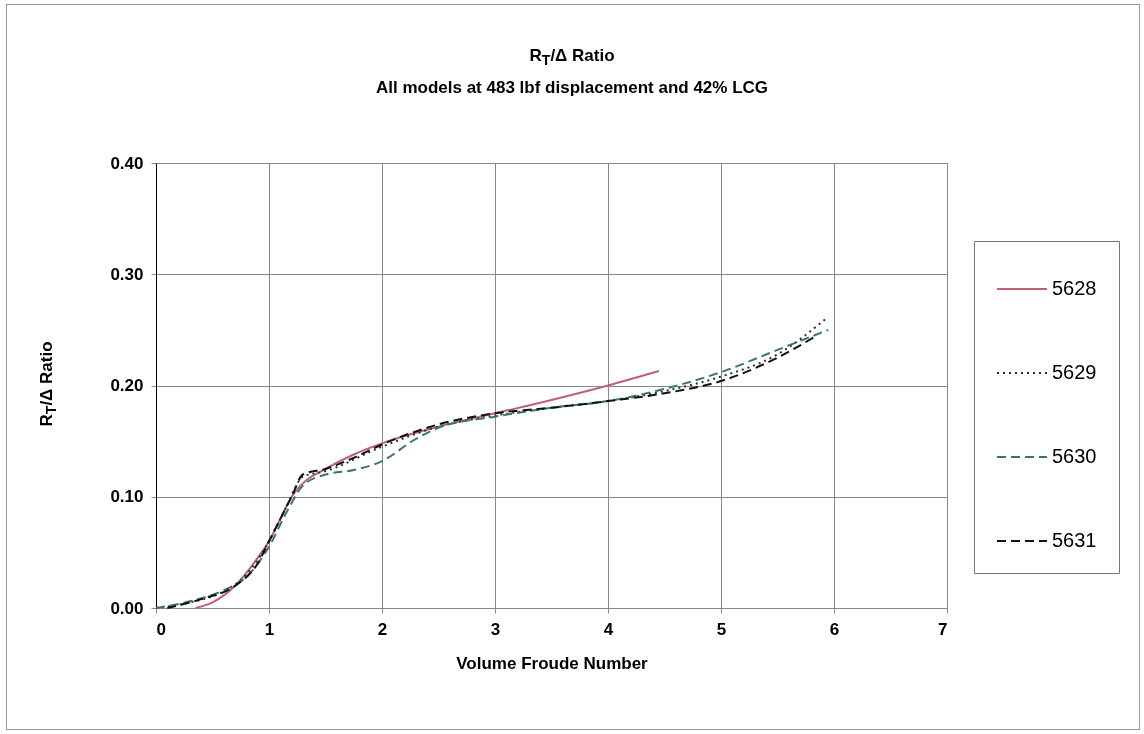  Describe the element at coordinates (572, 88) in the screenshot. I see `chart-subtitle: All models at 483 lbf displacement and 42% LCG` at that location.